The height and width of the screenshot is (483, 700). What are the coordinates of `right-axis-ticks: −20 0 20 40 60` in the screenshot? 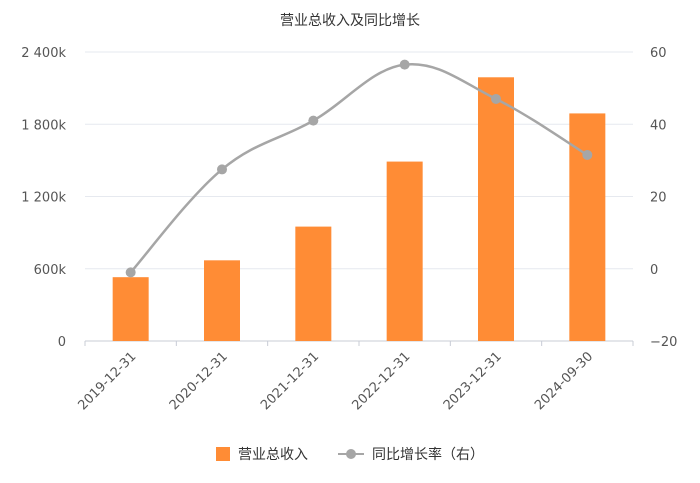 It's located at (663, 198).